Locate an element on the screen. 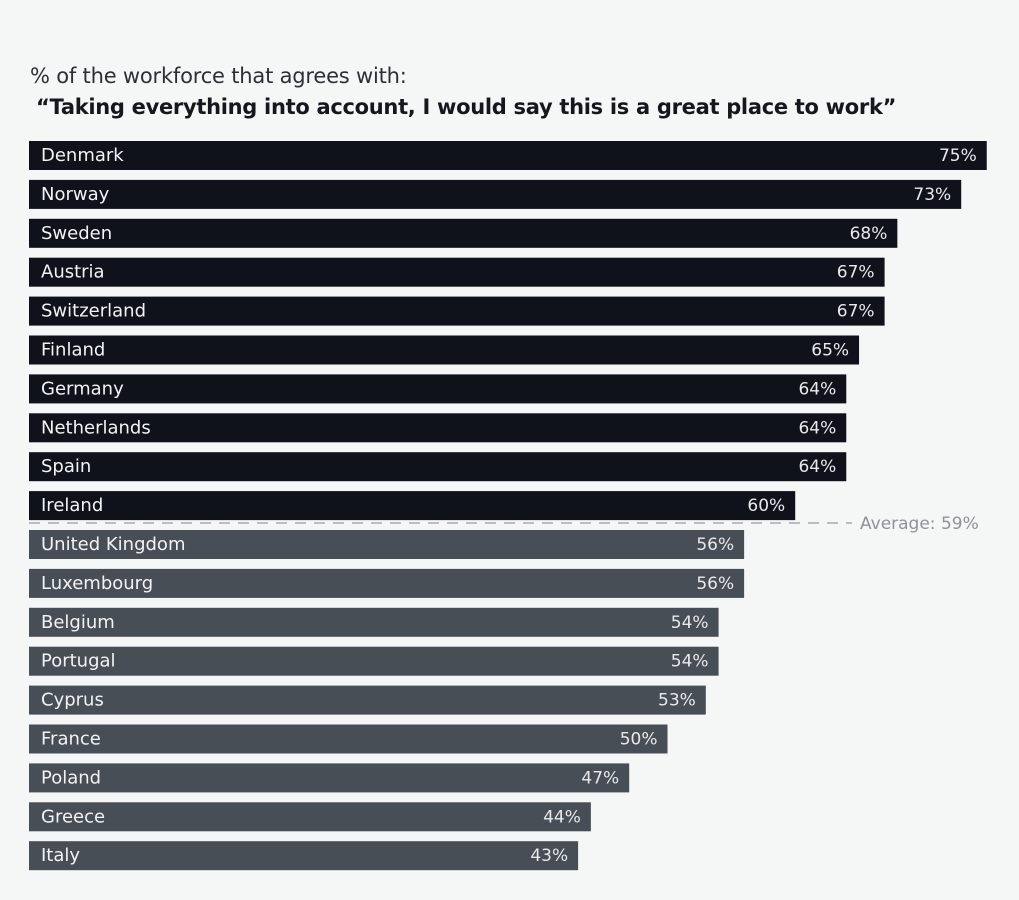  bar-group: Denmark 75% is located at coordinates (508, 155).